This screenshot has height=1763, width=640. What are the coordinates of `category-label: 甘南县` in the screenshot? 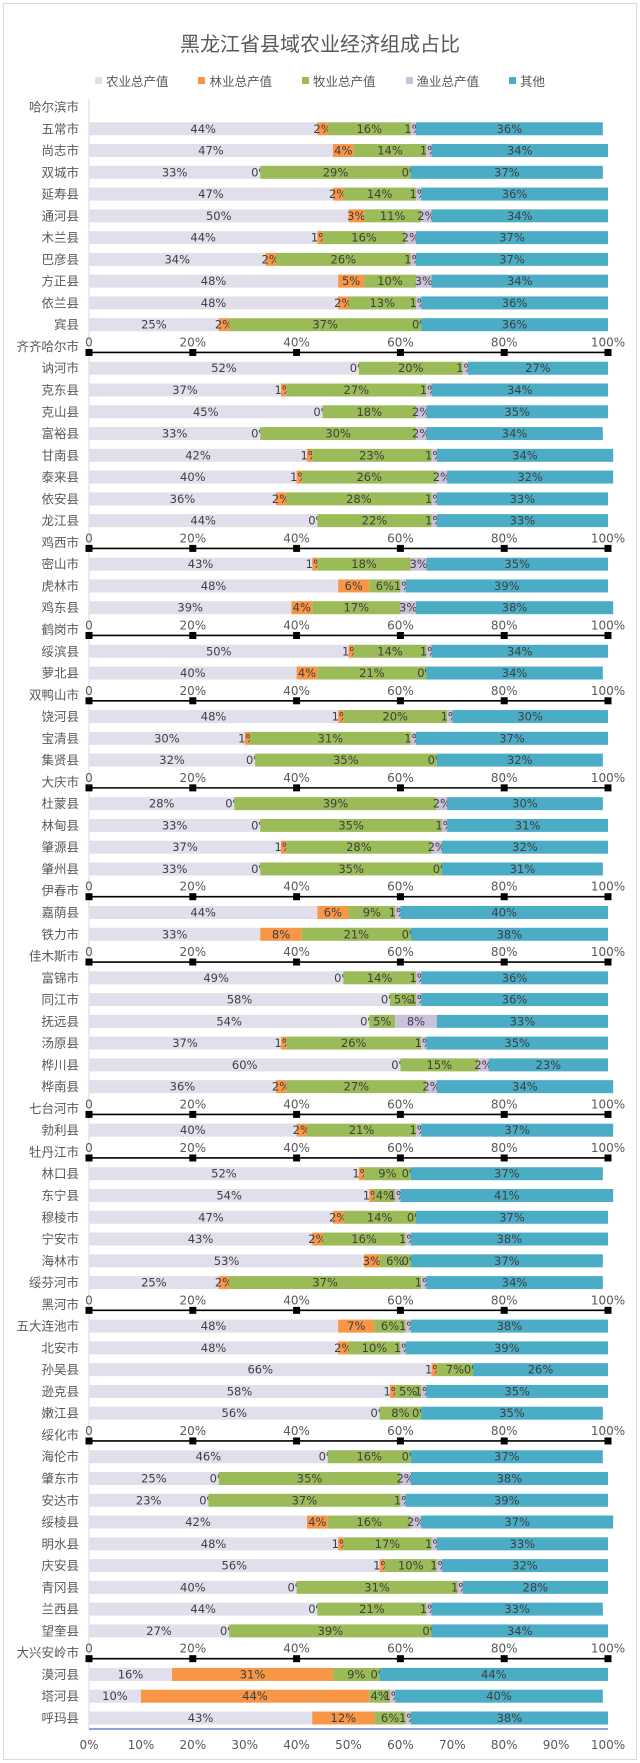 It's located at (60, 455).